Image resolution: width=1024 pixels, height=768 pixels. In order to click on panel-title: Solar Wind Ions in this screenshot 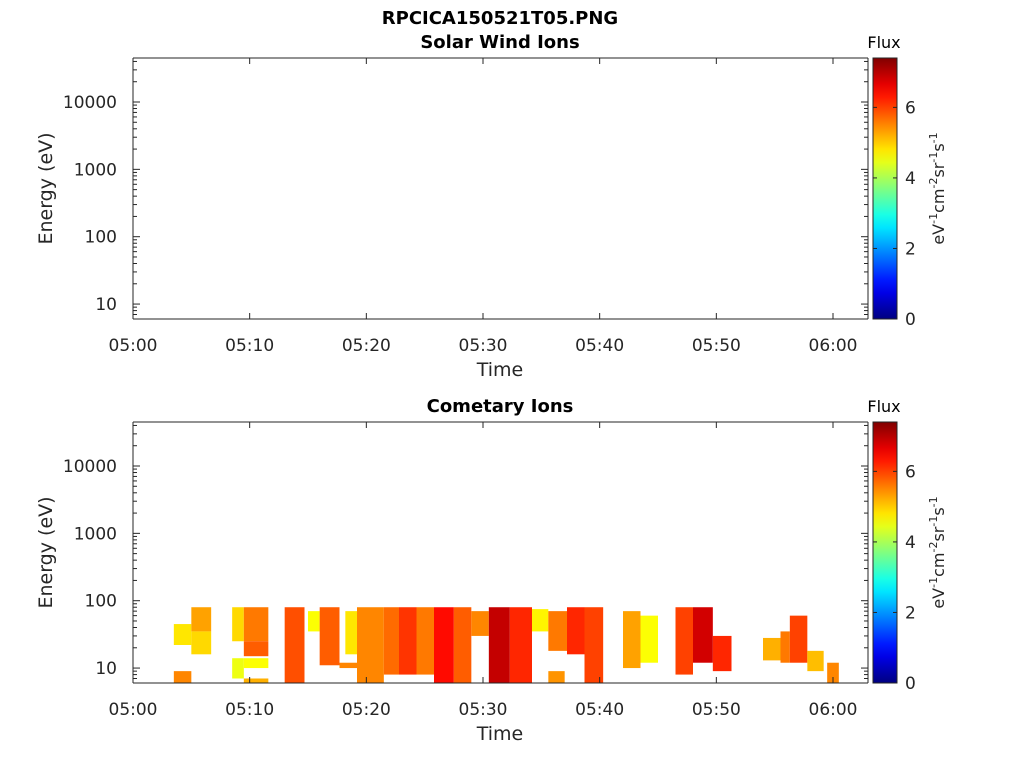, I will do `click(499, 42)`.